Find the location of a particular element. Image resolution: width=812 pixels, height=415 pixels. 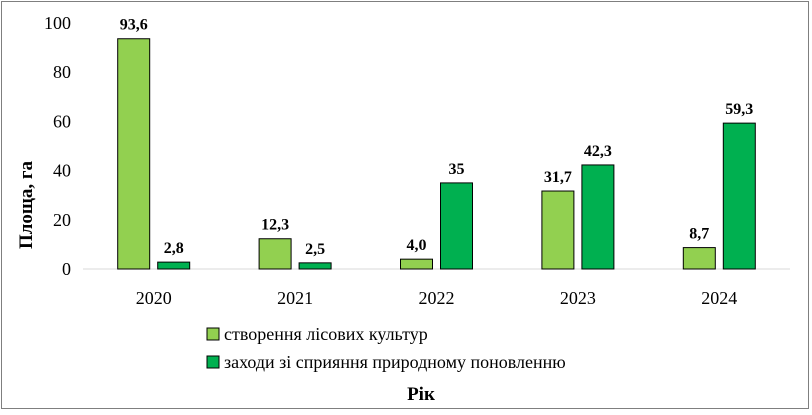

data-label: 12,3 is located at coordinates (275, 225).